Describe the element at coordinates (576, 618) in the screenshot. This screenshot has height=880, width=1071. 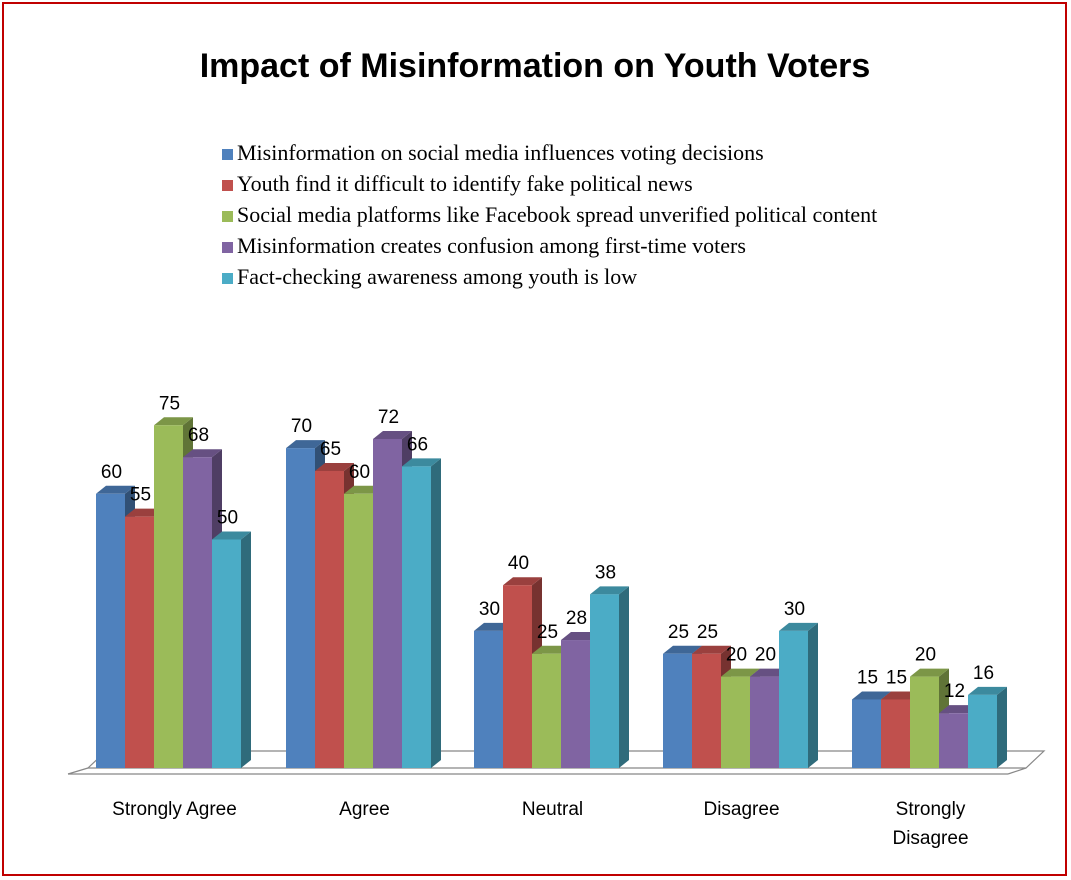
I see `data-label: 28` at that location.